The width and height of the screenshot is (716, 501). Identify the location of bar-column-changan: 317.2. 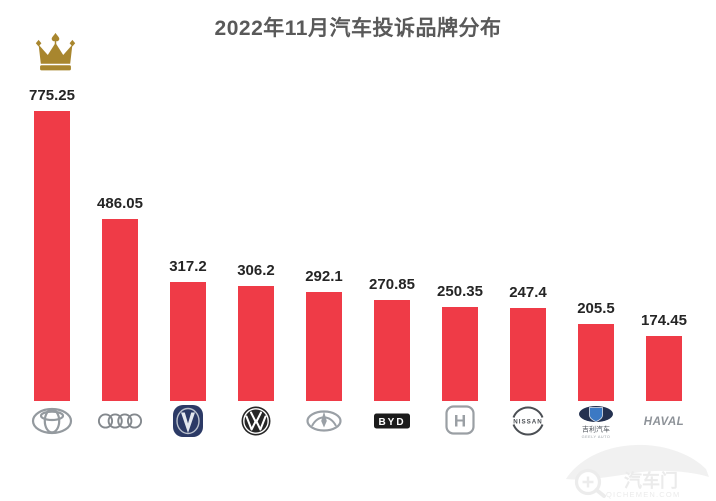
(188, 329).